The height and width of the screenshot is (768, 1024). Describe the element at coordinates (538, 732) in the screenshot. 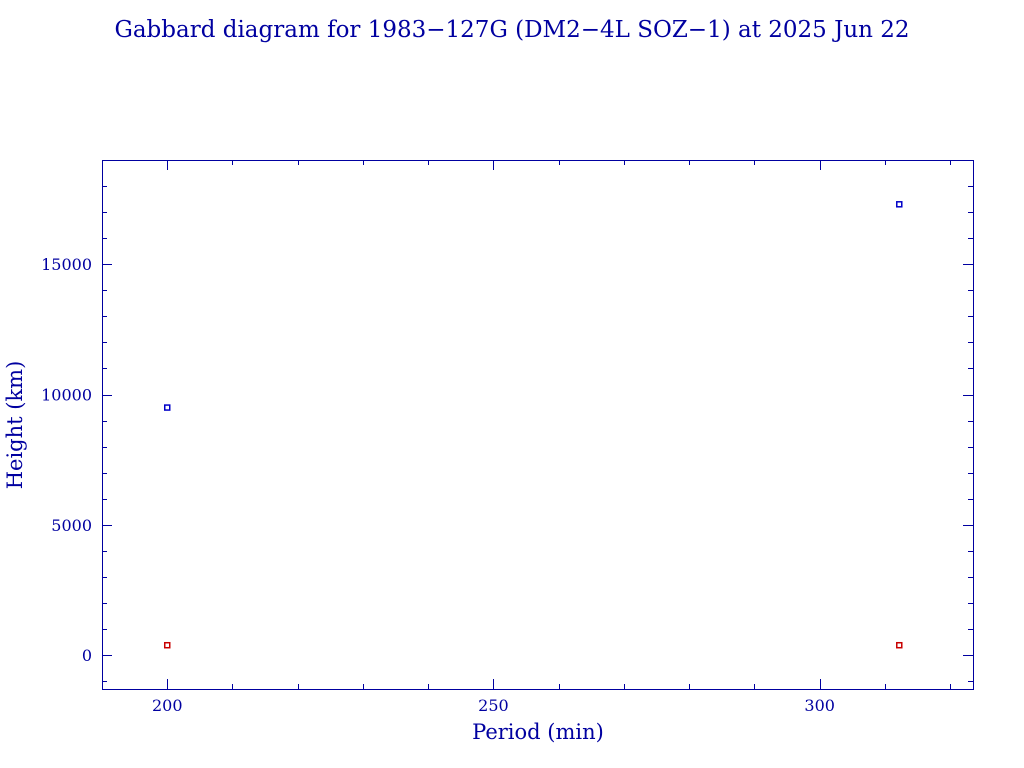

I see `x-axis-label: Period (min)` at that location.